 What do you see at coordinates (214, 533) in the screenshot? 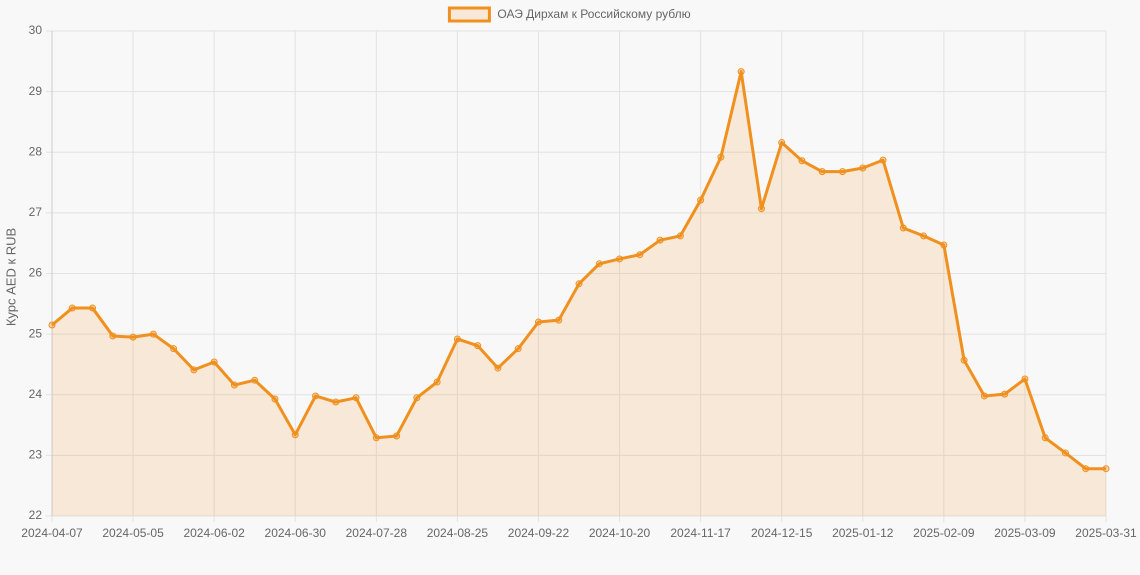
I see `x-tick-label: 2024-06-02` at bounding box center [214, 533].